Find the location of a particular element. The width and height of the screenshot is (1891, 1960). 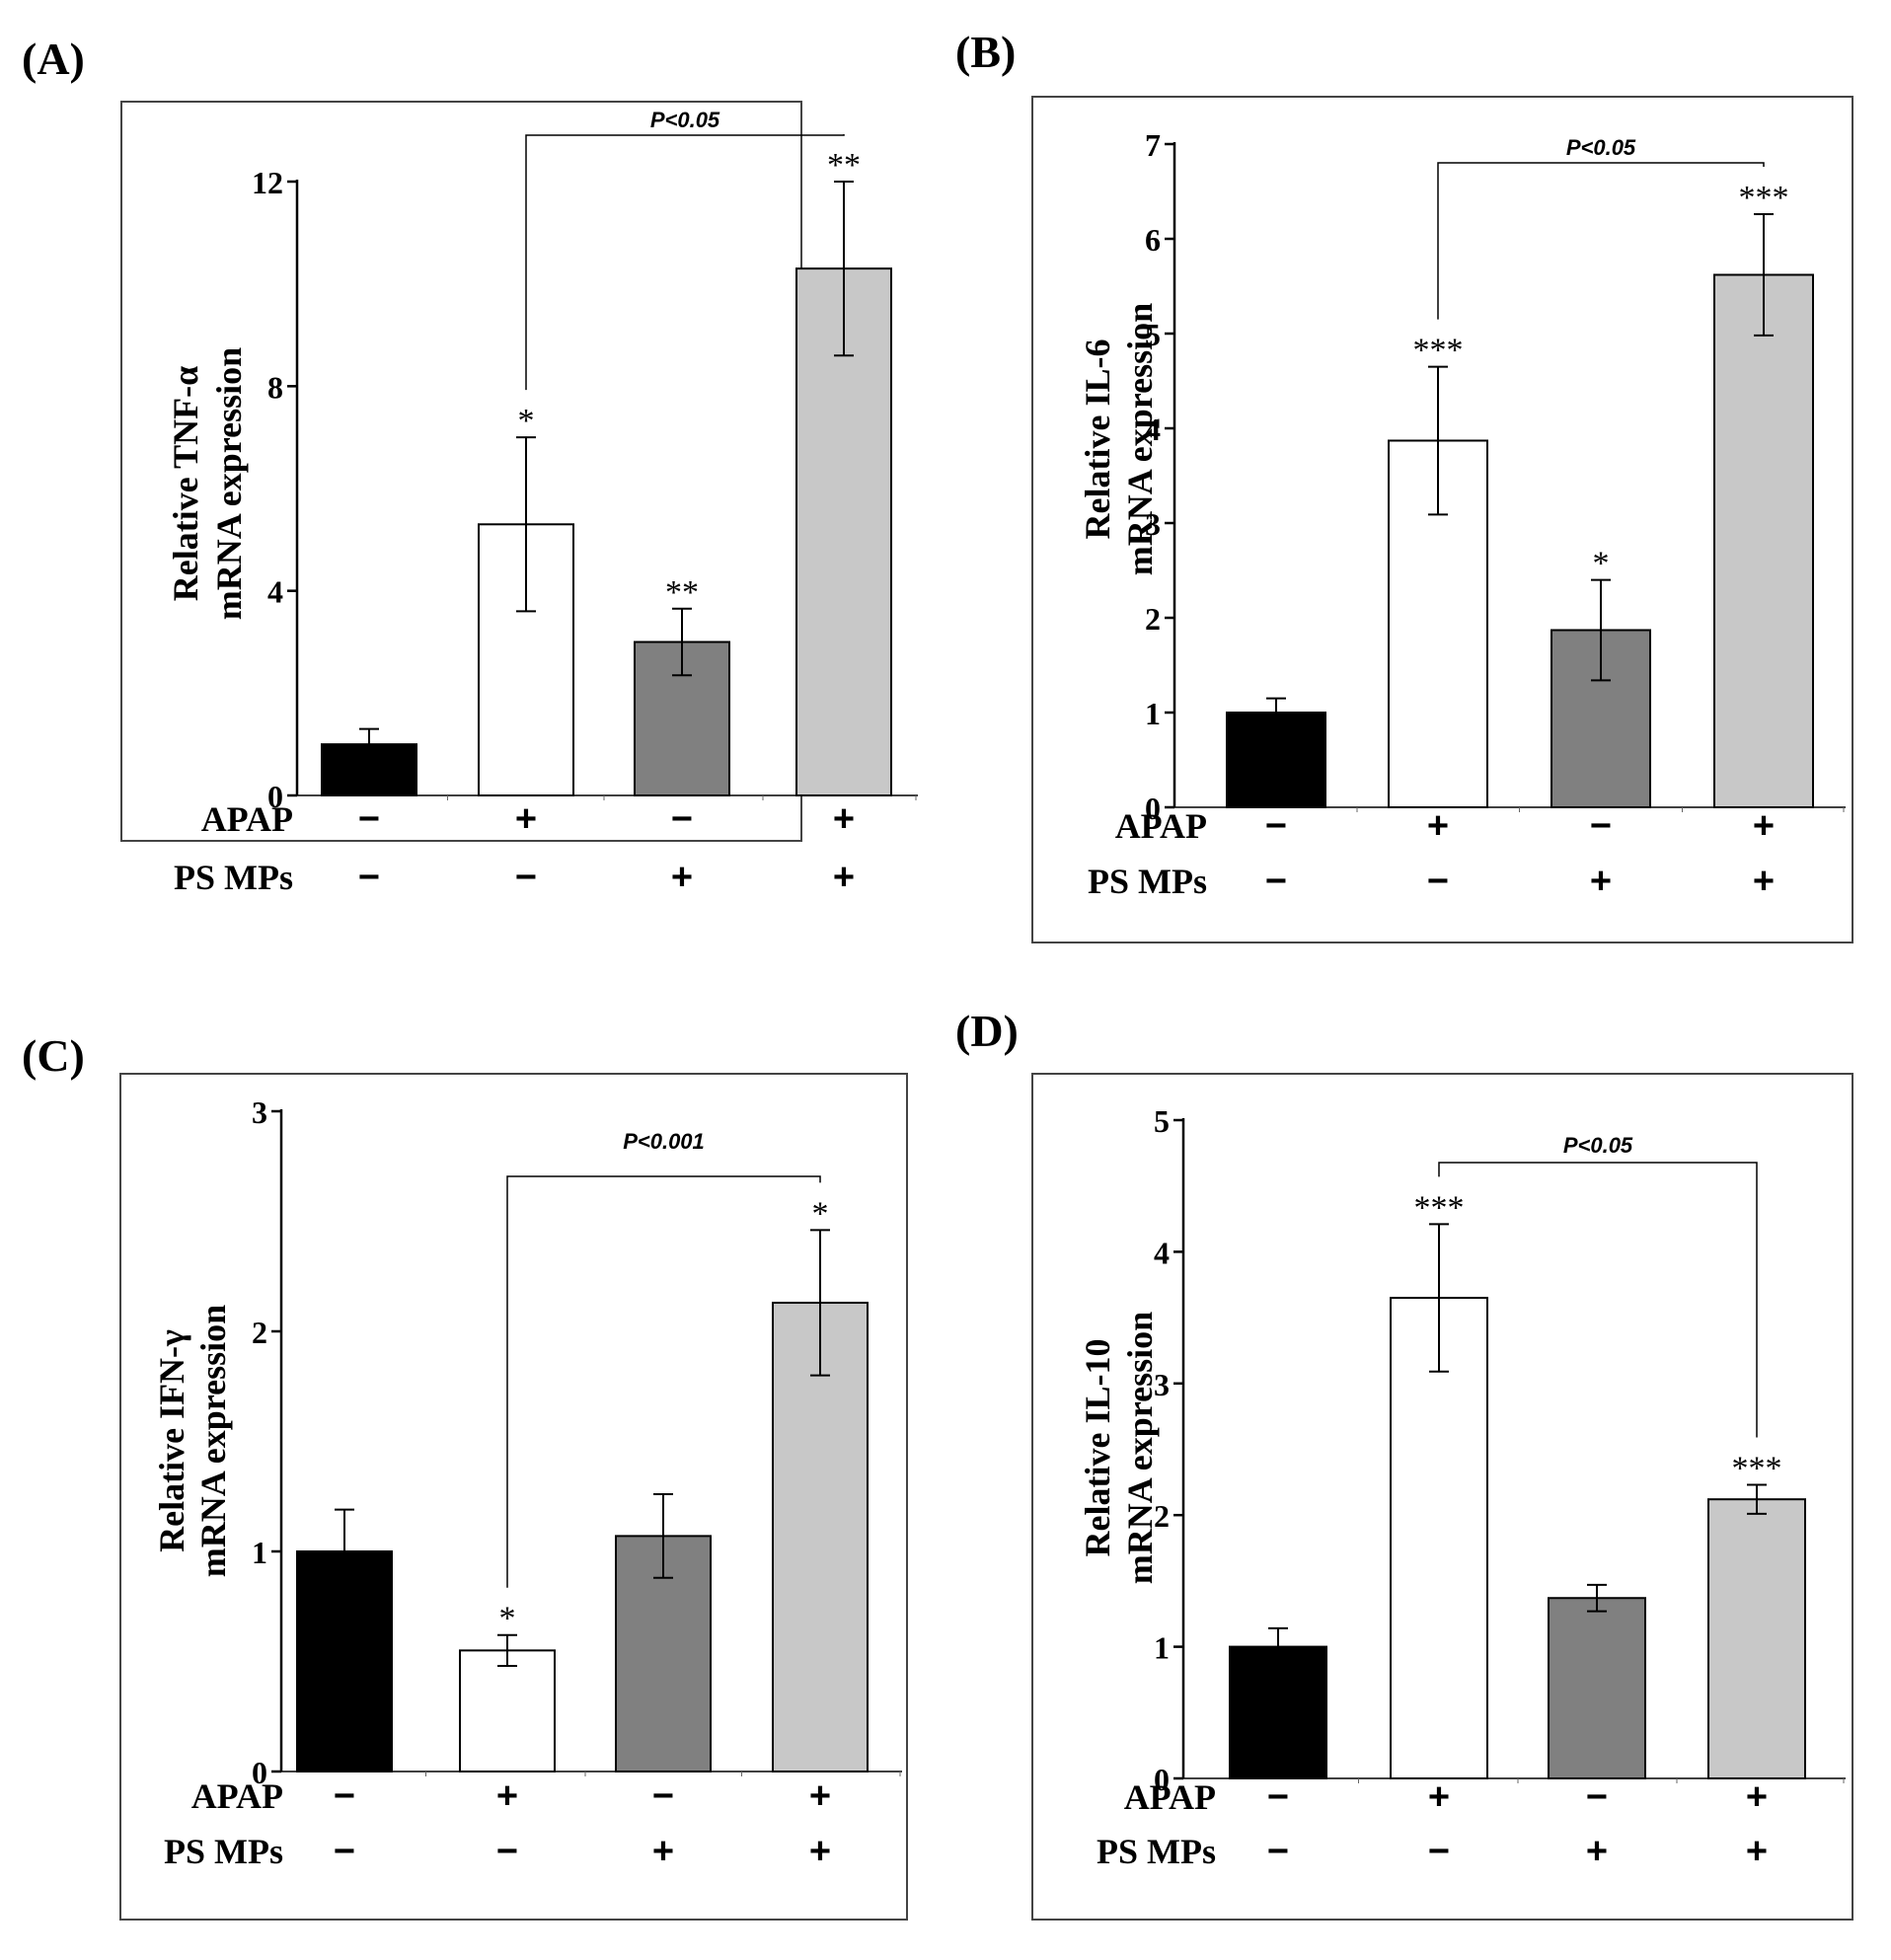

panel-label: (D) is located at coordinates (987, 1031).